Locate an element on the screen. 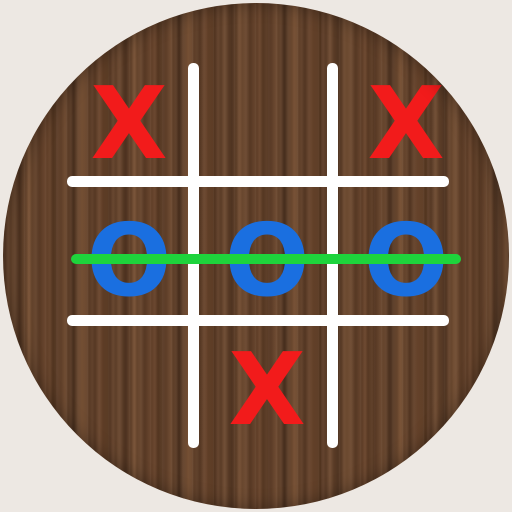  grid-line-vertical-left is located at coordinates (193, 255).